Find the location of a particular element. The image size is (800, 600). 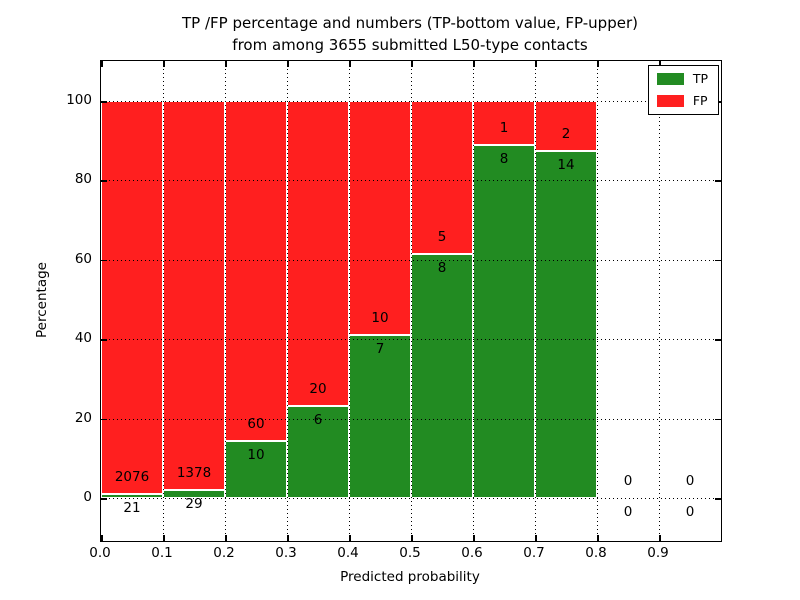

y-tick-label: 40 is located at coordinates (83, 338).